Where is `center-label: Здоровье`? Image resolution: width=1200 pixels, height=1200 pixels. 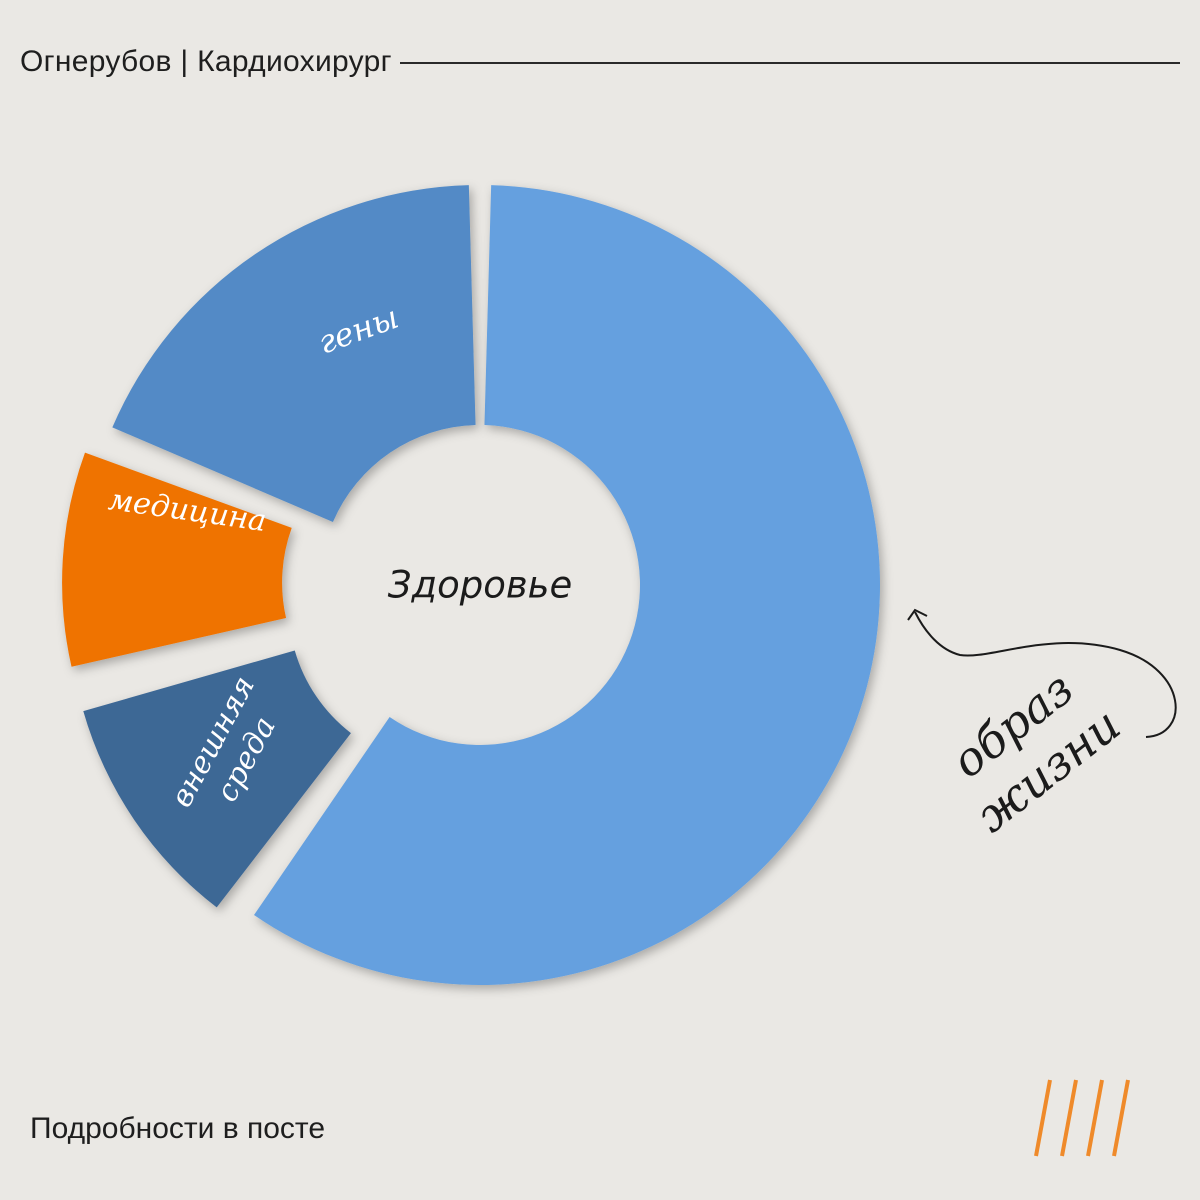
center-label: Здоровье is located at coordinates (480, 585).